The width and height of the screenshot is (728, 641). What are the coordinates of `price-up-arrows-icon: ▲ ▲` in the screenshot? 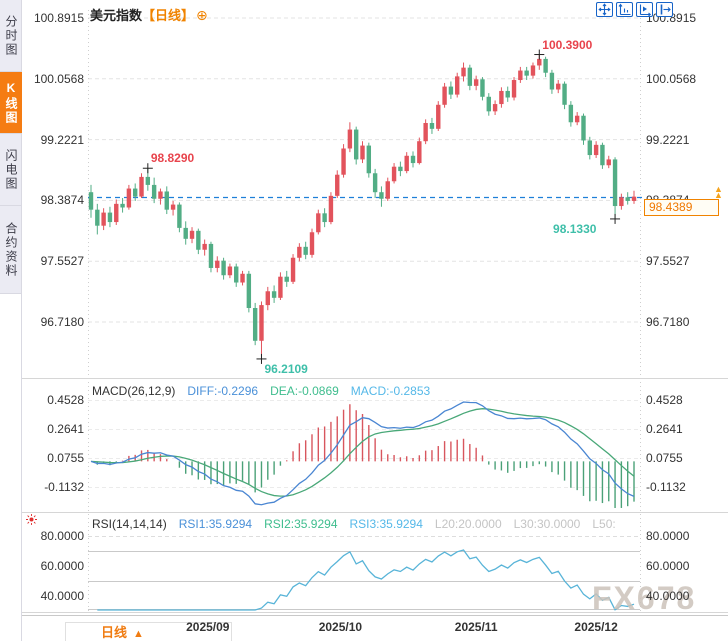 It's located at (718, 191).